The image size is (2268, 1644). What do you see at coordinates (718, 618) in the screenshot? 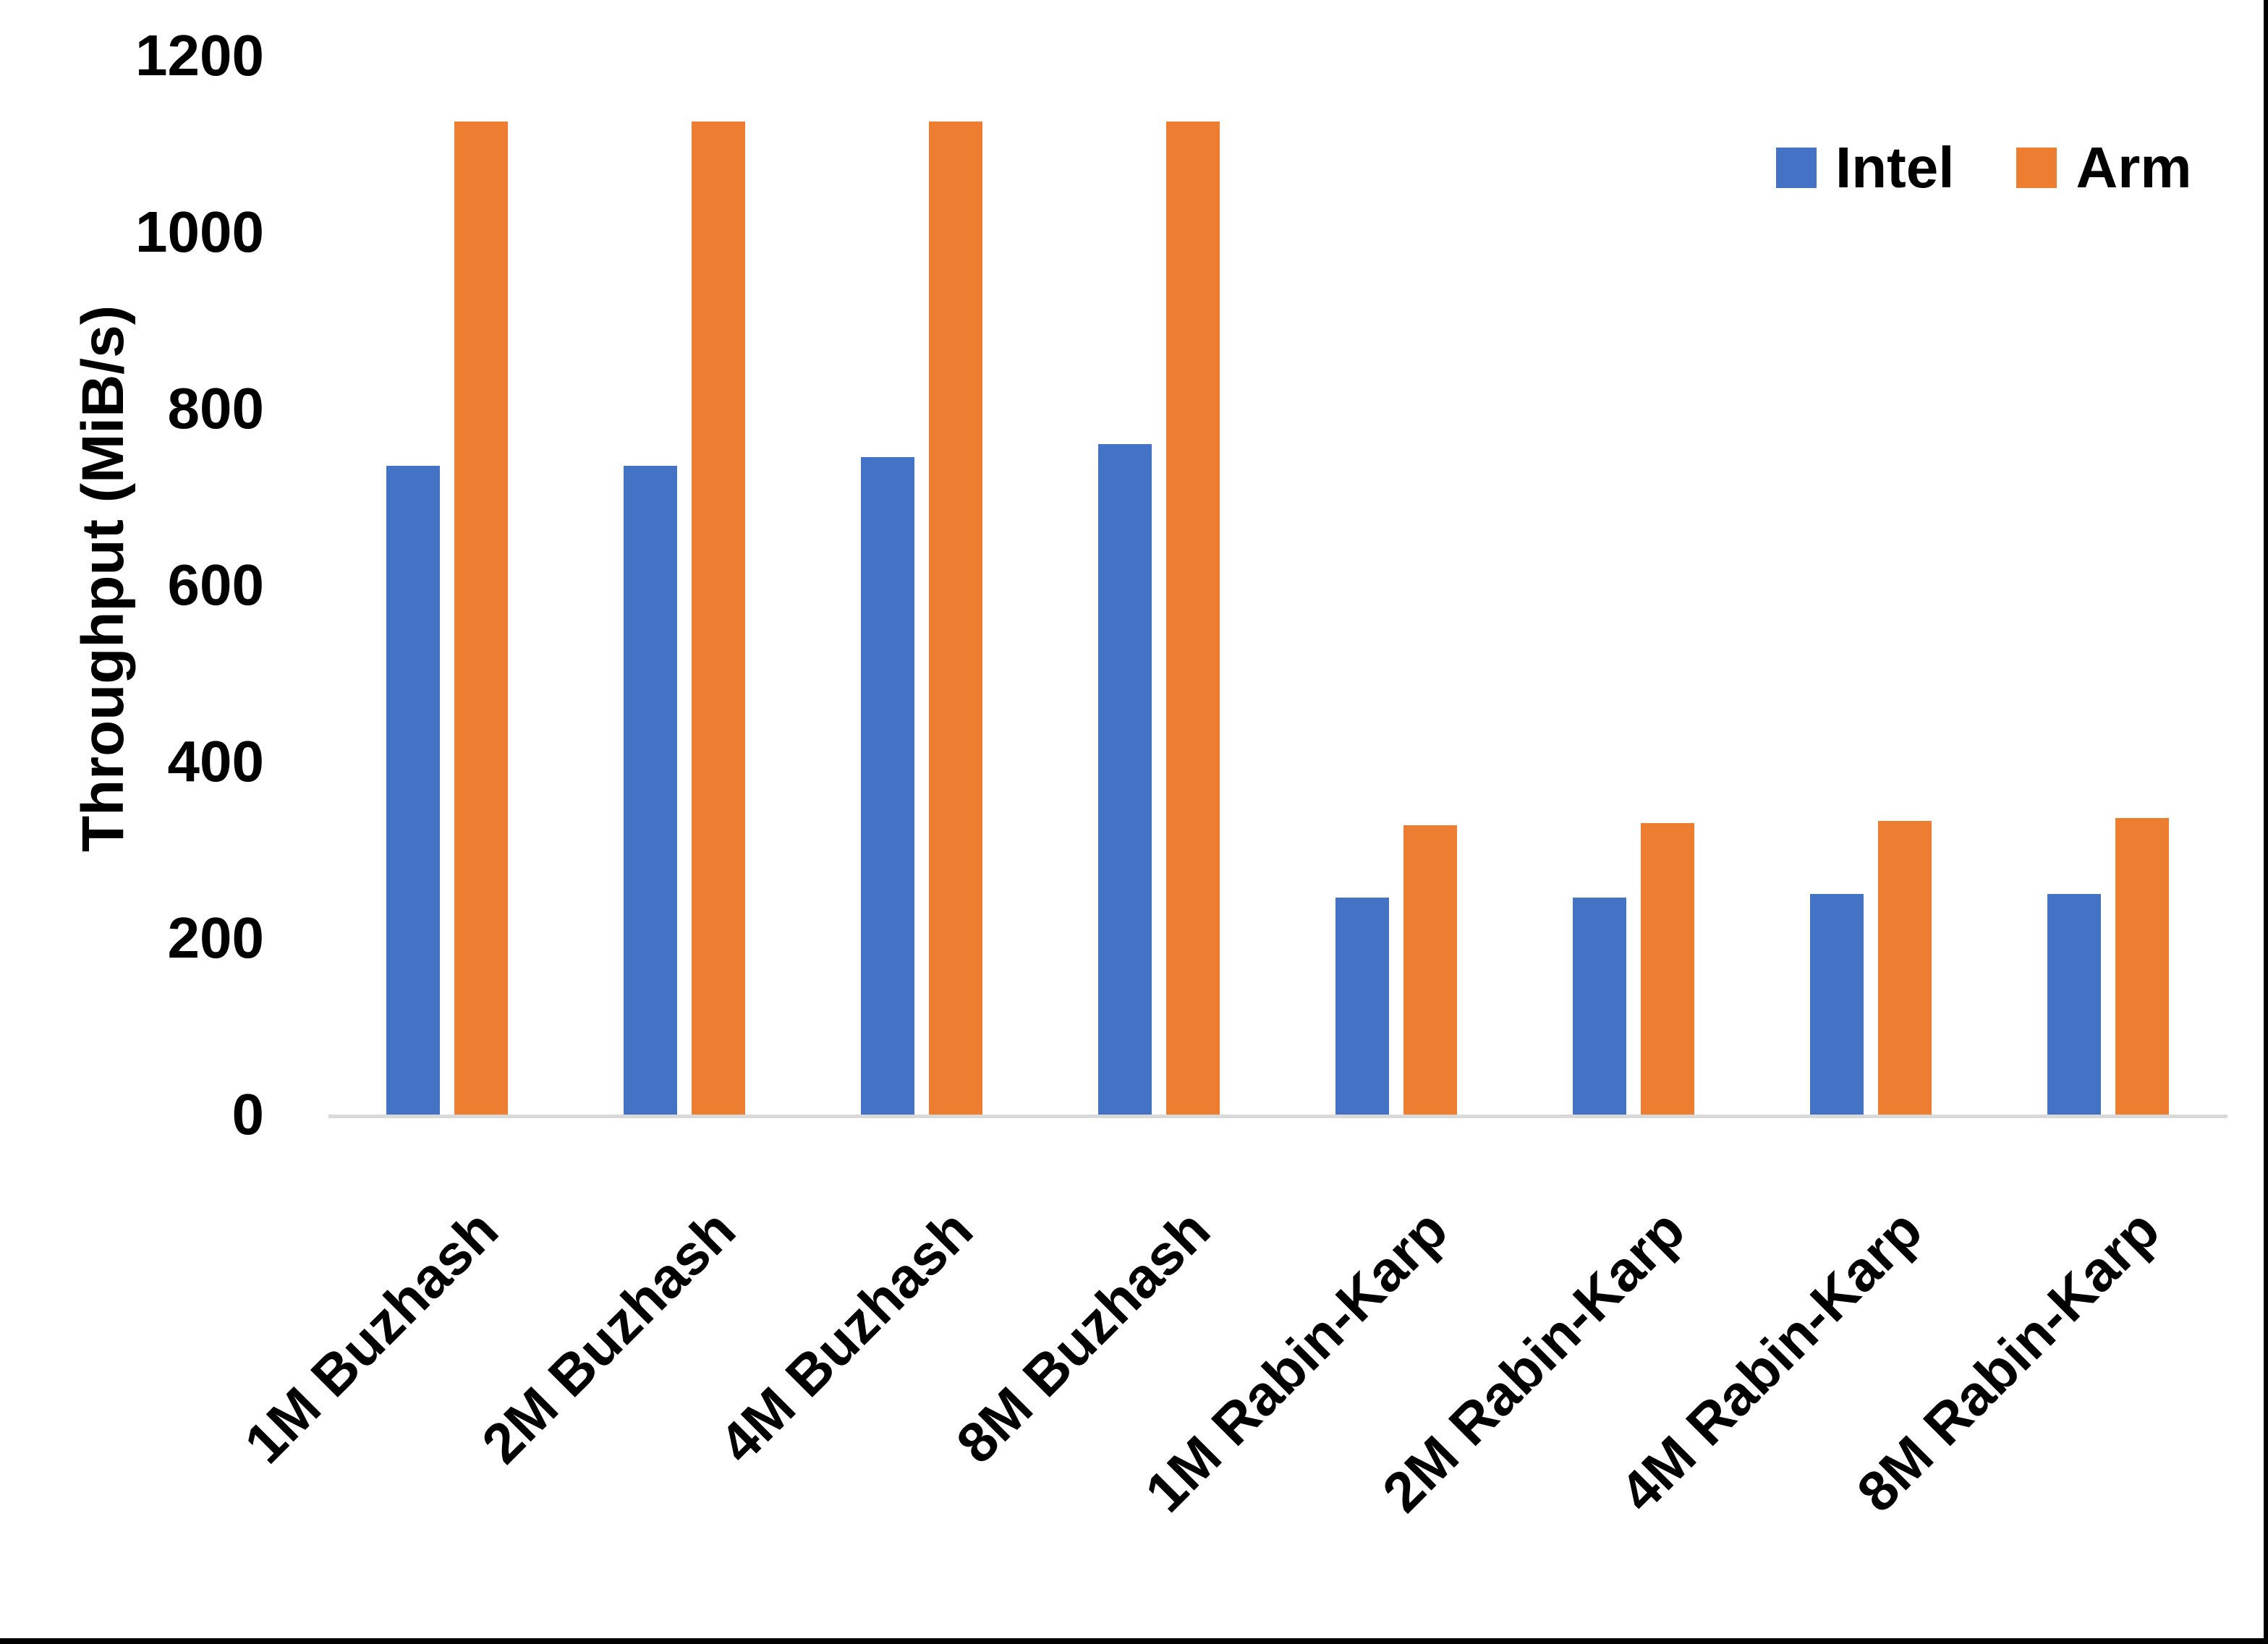
I see `bar-arm-2m-buzhash` at bounding box center [718, 618].